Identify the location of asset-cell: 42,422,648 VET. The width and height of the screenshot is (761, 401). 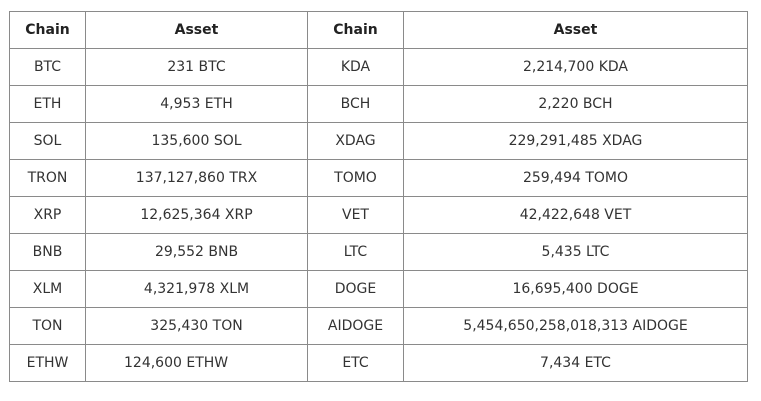
(575, 215).